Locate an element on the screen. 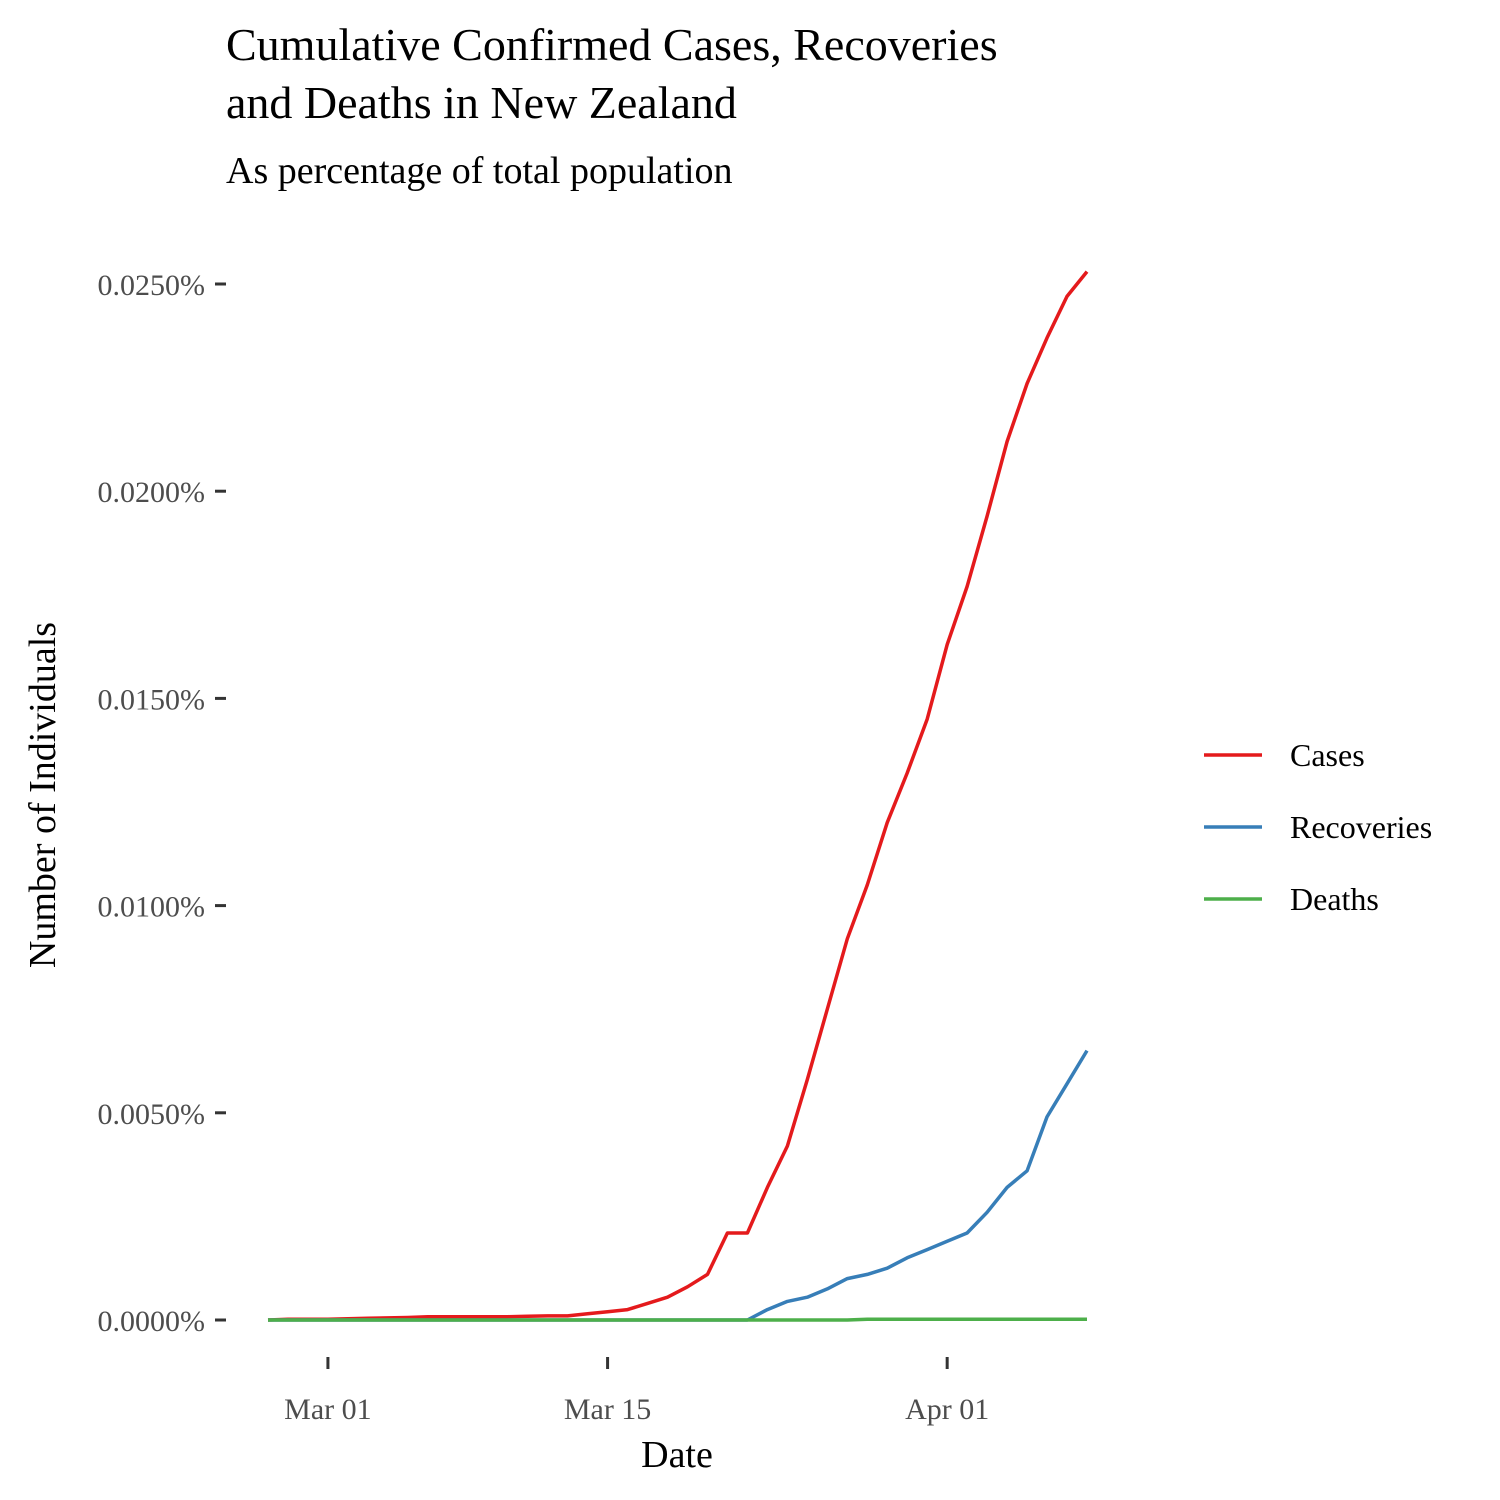 This screenshot has width=1500, height=1500. y-tick-label: 0.0050% is located at coordinates (152, 1114).